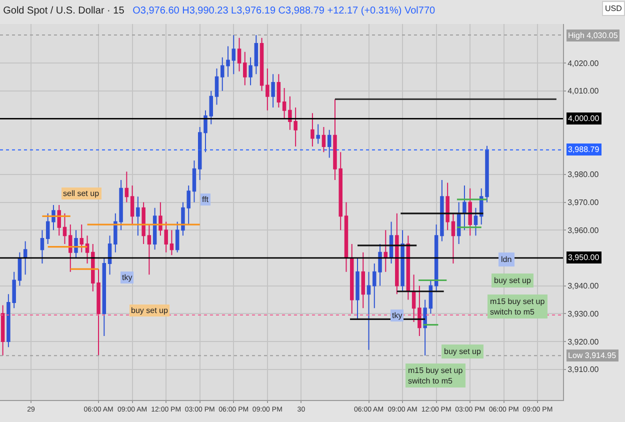 This screenshot has height=422, width=625. I want to click on ref-line-label: 3,988.79, so click(584, 149).